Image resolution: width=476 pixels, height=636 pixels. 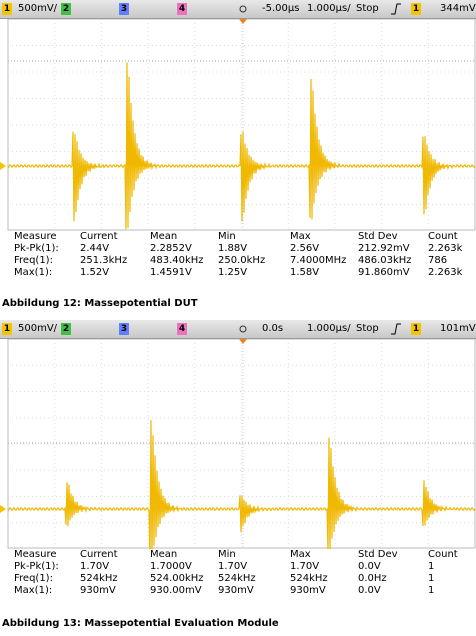 What do you see at coordinates (318, 260) in the screenshot?
I see `measure-value: 7.4000MHz` at bounding box center [318, 260].